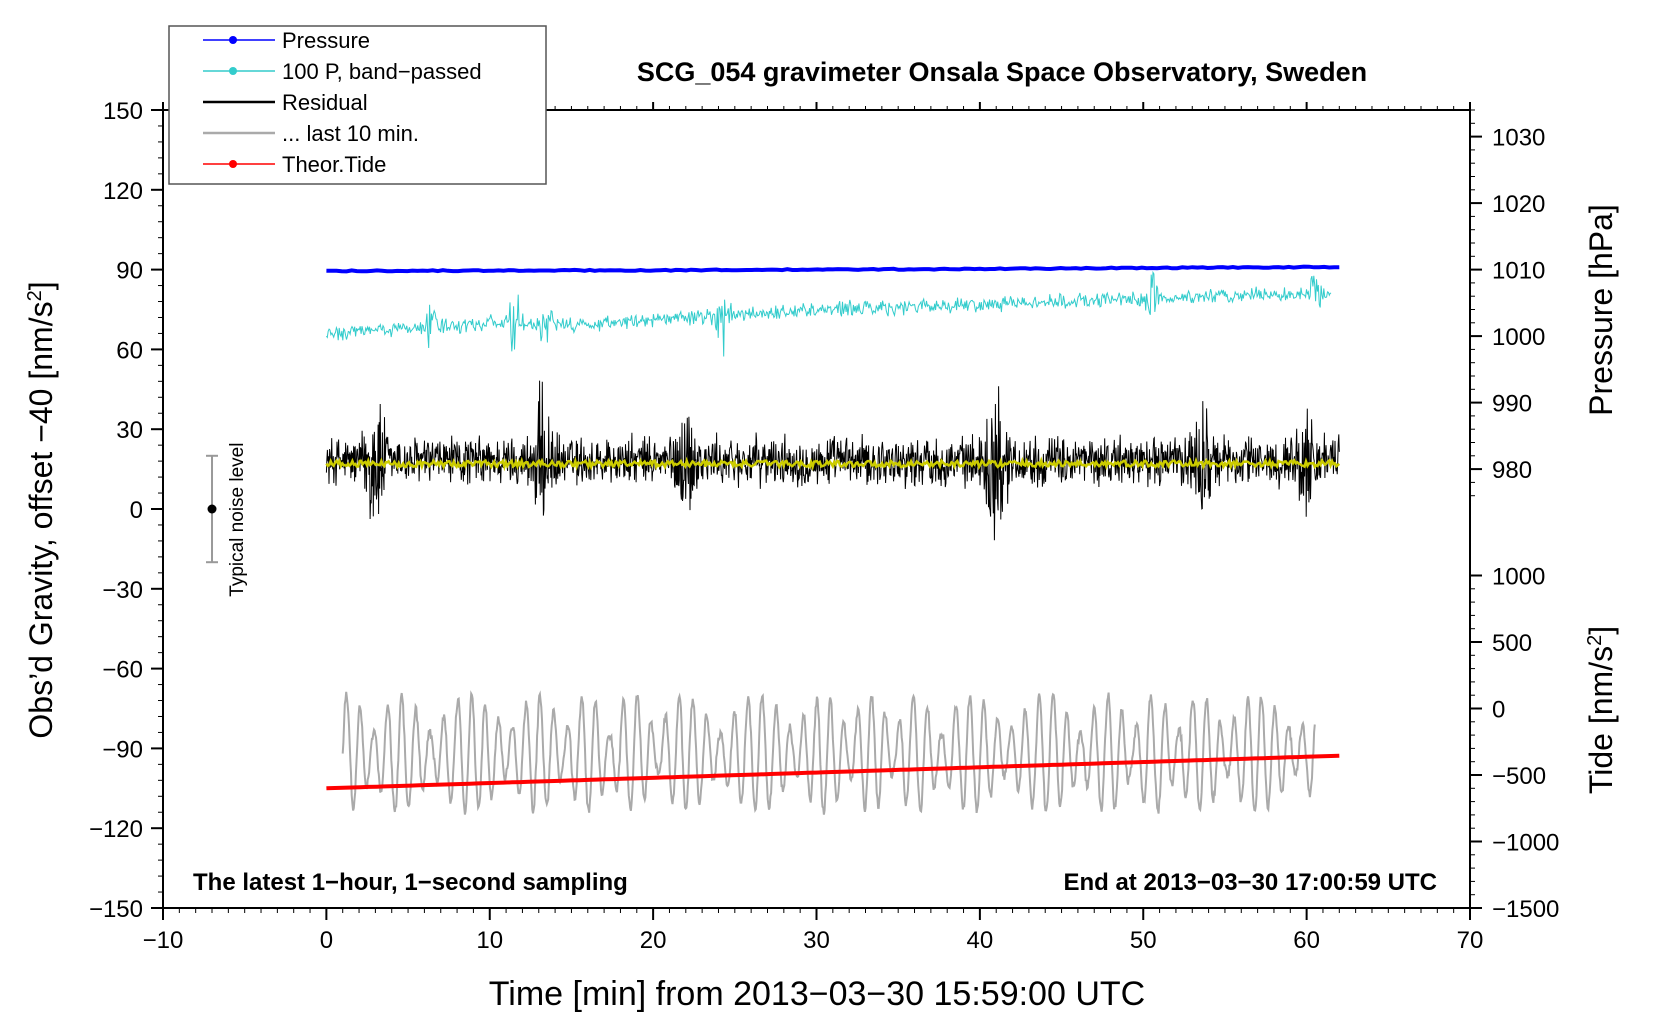  Describe the element at coordinates (382, 71) in the screenshot. I see `legend-label: 100 P, band−passed` at that location.